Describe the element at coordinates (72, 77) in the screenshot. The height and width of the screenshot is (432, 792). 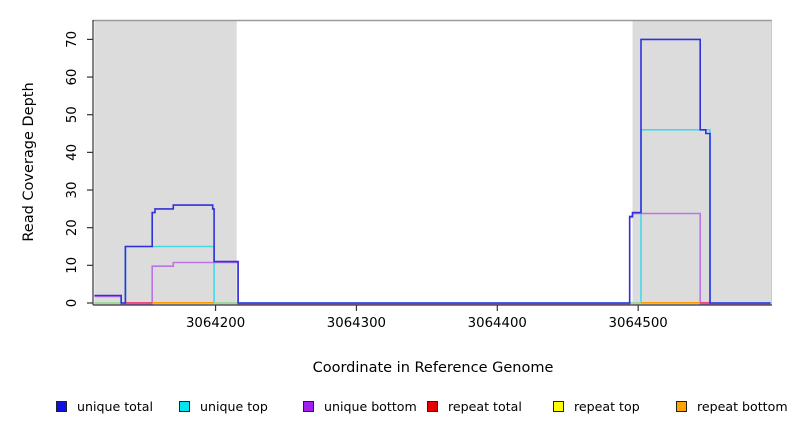
I see `y-tick-label: 60` at that location.